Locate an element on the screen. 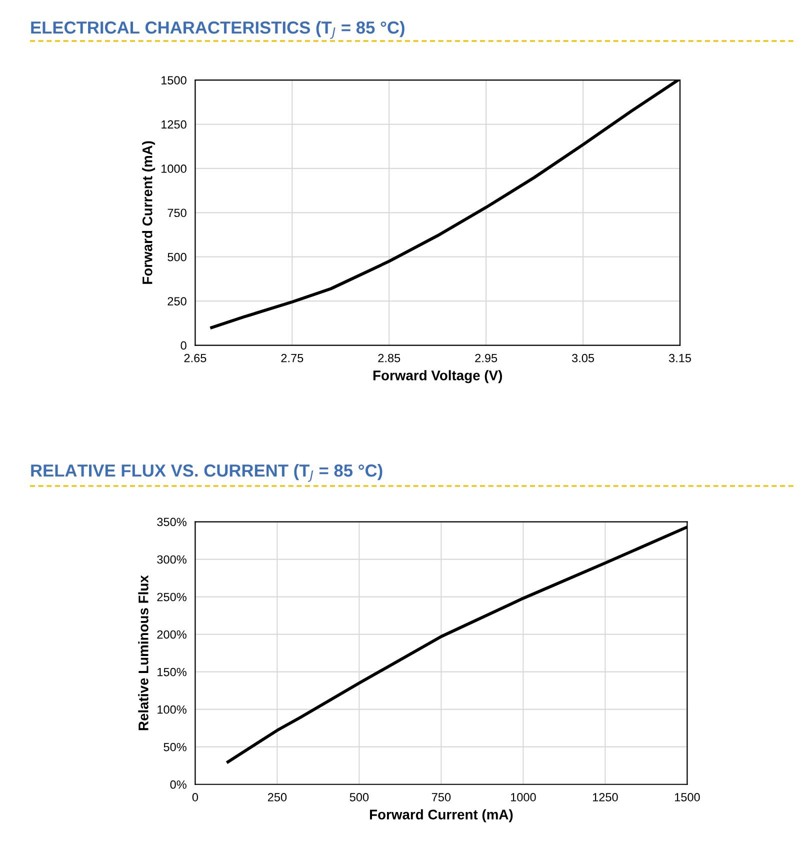  x-tick-label: 250 is located at coordinates (277, 797).